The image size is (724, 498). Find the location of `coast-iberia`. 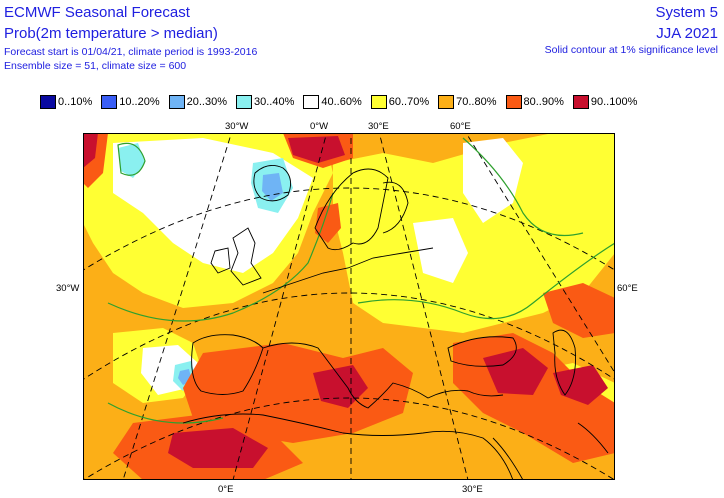

coast-iberia is located at coordinates (227, 364).